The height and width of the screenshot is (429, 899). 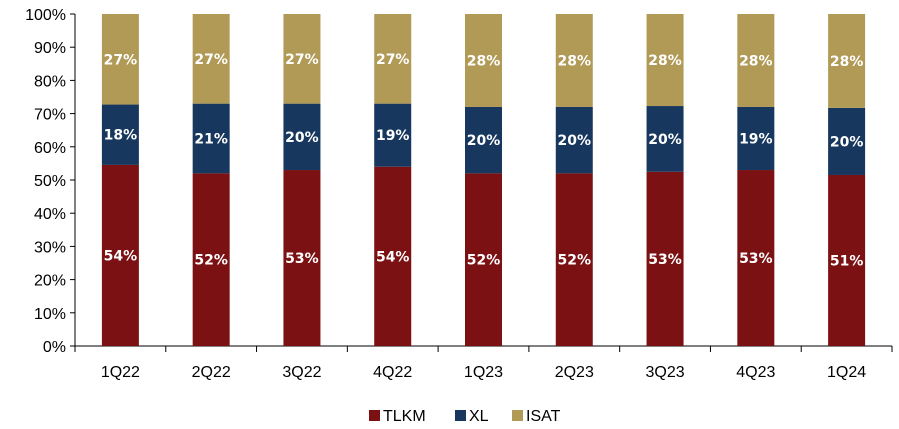 I want to click on x-axis: 1Q22 2Q22 3Q22 4Q22 1Q23 2Q23 3Q23 4Q23 1Q24, so click(x=483, y=363).